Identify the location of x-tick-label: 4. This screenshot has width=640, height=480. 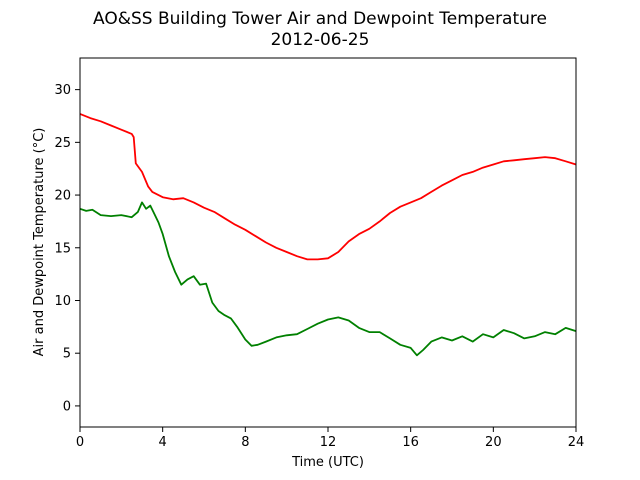
(163, 442).